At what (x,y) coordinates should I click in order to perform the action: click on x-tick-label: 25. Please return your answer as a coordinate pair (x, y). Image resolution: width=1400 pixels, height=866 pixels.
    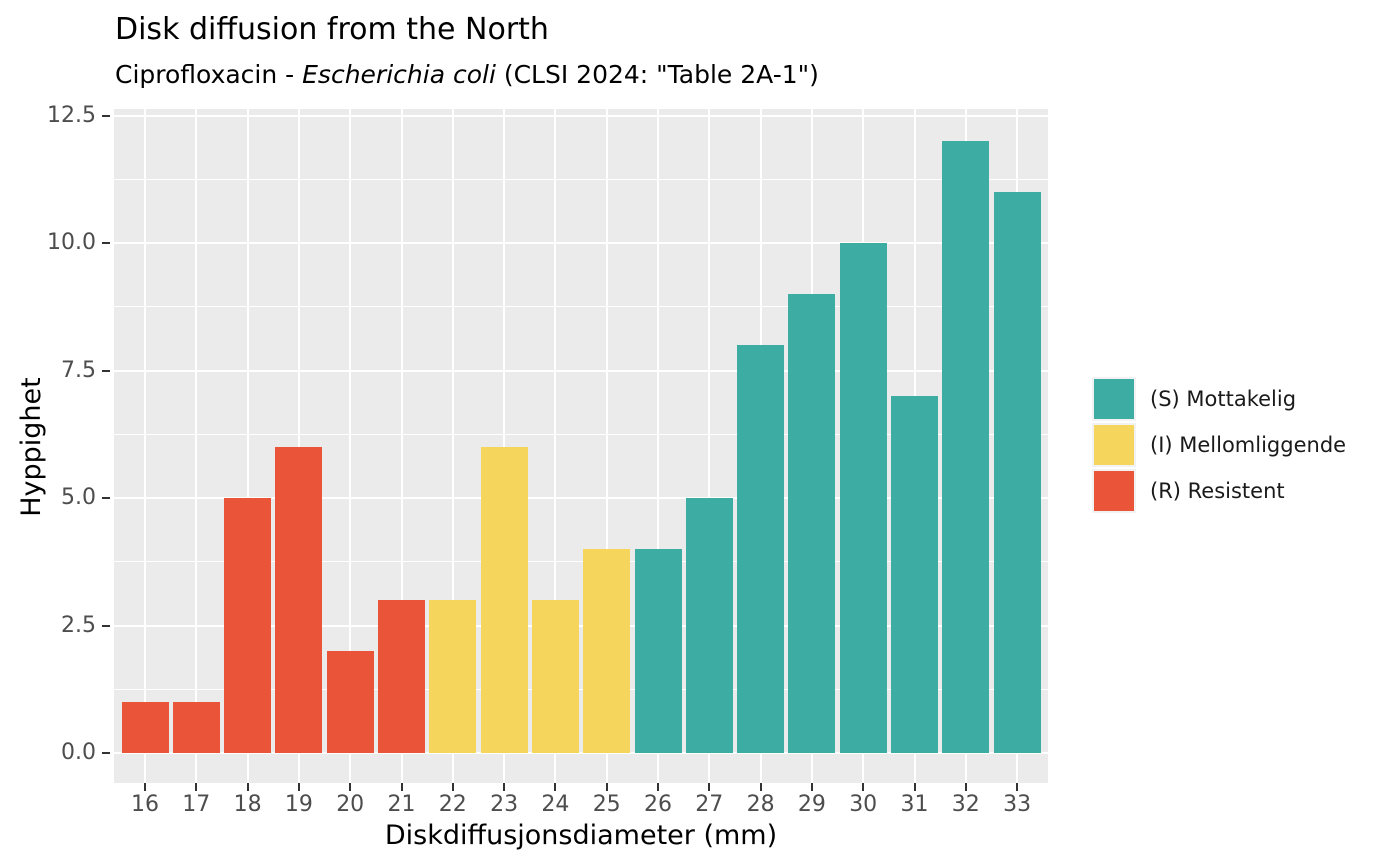
    Looking at the image, I should click on (606, 804).